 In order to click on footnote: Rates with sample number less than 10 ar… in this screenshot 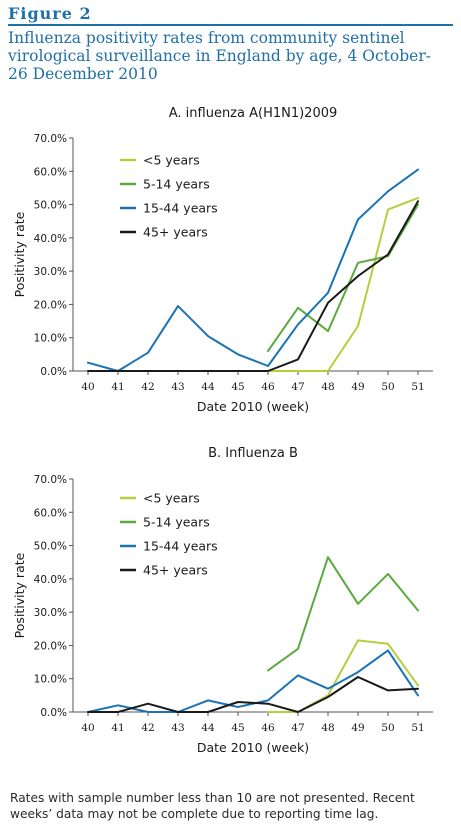, I will do `click(212, 806)`.